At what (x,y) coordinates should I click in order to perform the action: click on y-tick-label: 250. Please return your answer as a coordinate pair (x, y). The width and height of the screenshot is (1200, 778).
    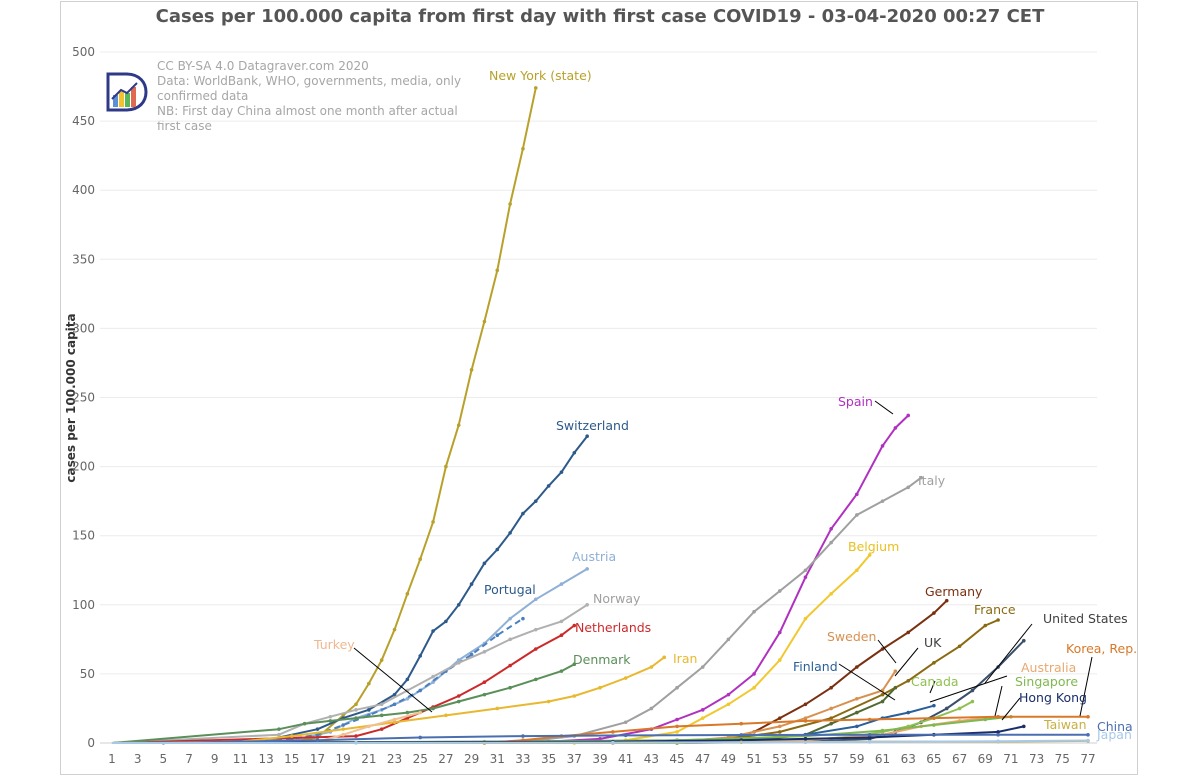
    Looking at the image, I should click on (83, 398).